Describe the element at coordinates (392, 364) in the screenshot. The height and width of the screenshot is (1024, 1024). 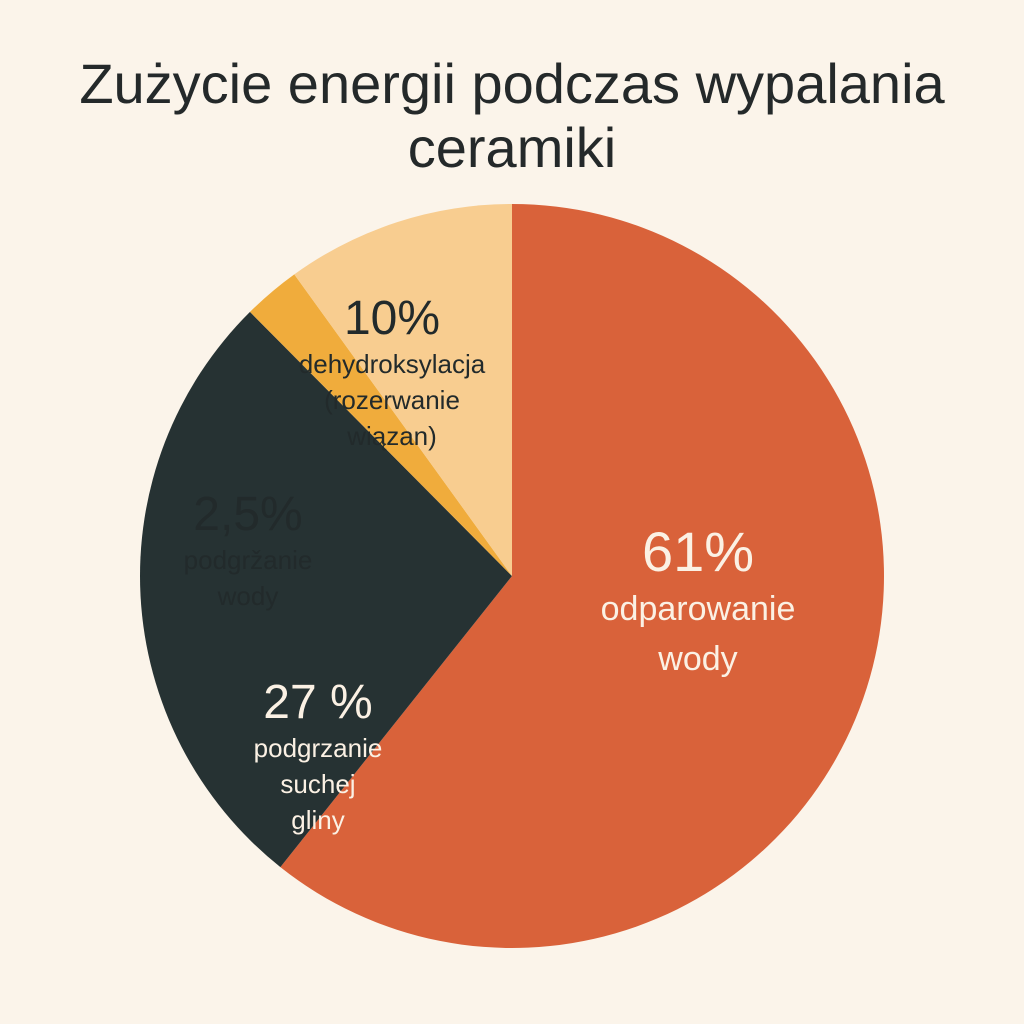
I see `category-label: dehydroksylacja` at that location.